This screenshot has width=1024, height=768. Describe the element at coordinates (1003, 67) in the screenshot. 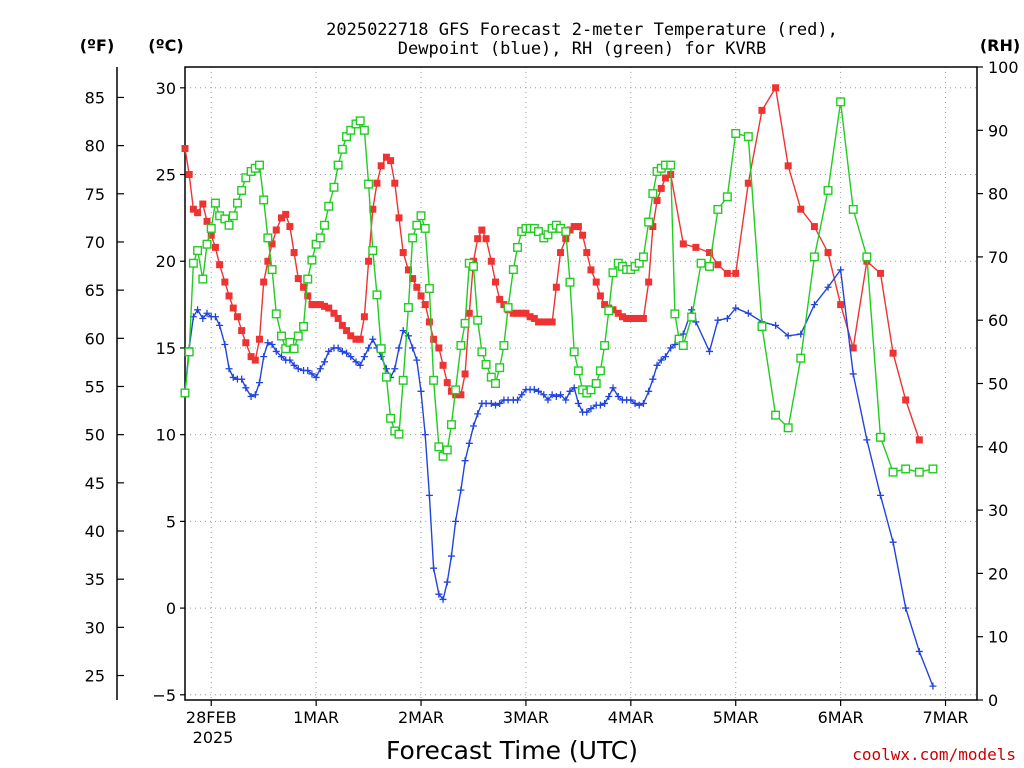

I see `rh-tick-label: 100` at that location.